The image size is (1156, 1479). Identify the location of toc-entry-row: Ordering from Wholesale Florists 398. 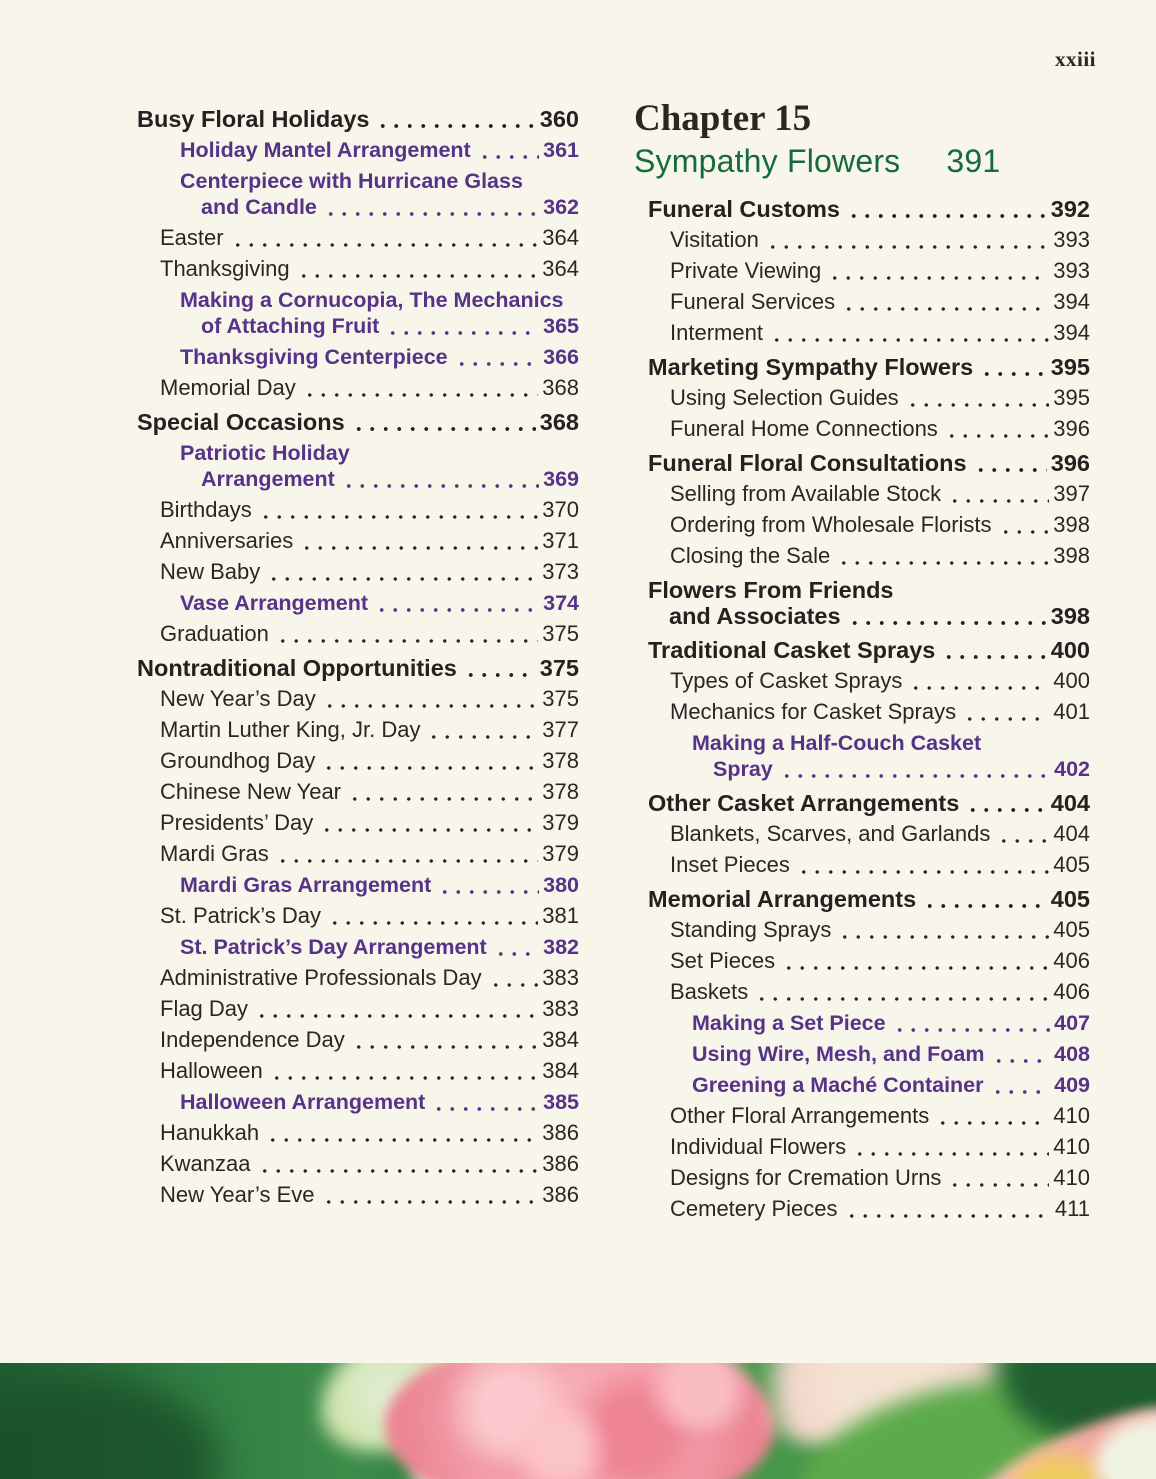
(880, 525).